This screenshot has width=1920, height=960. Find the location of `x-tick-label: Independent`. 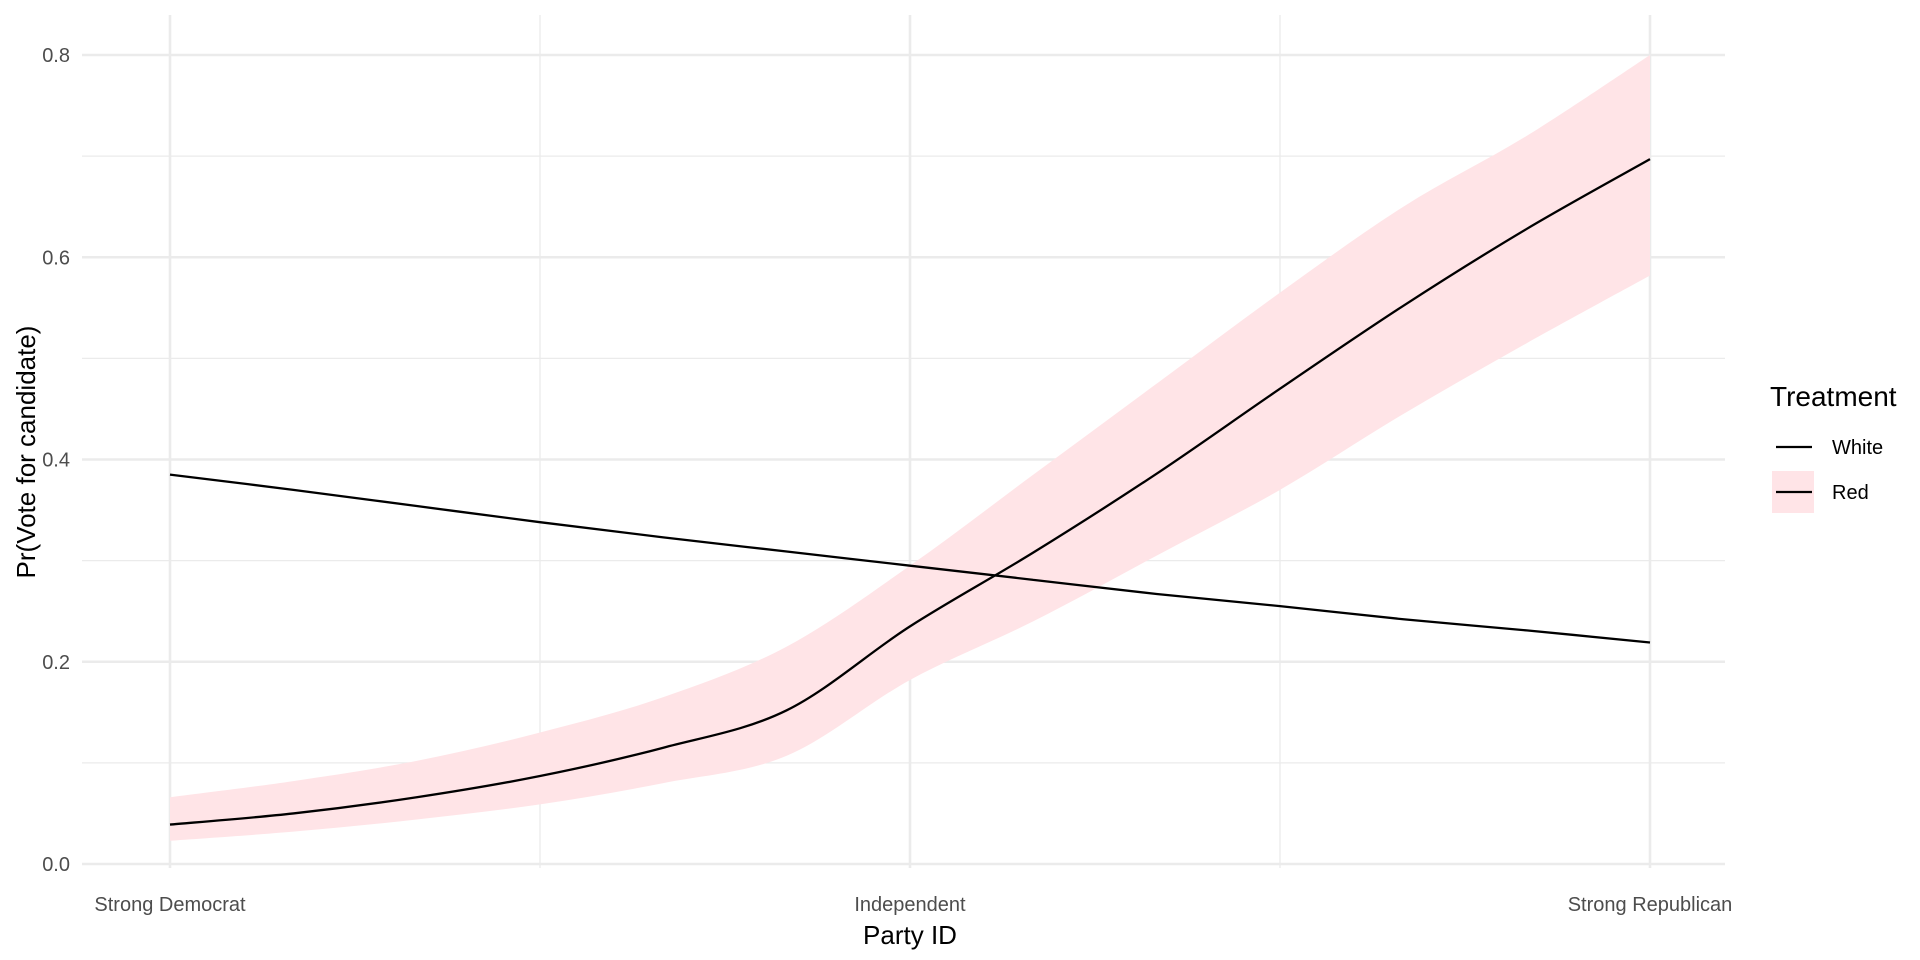

x-tick-label: Independent is located at coordinates (910, 905).